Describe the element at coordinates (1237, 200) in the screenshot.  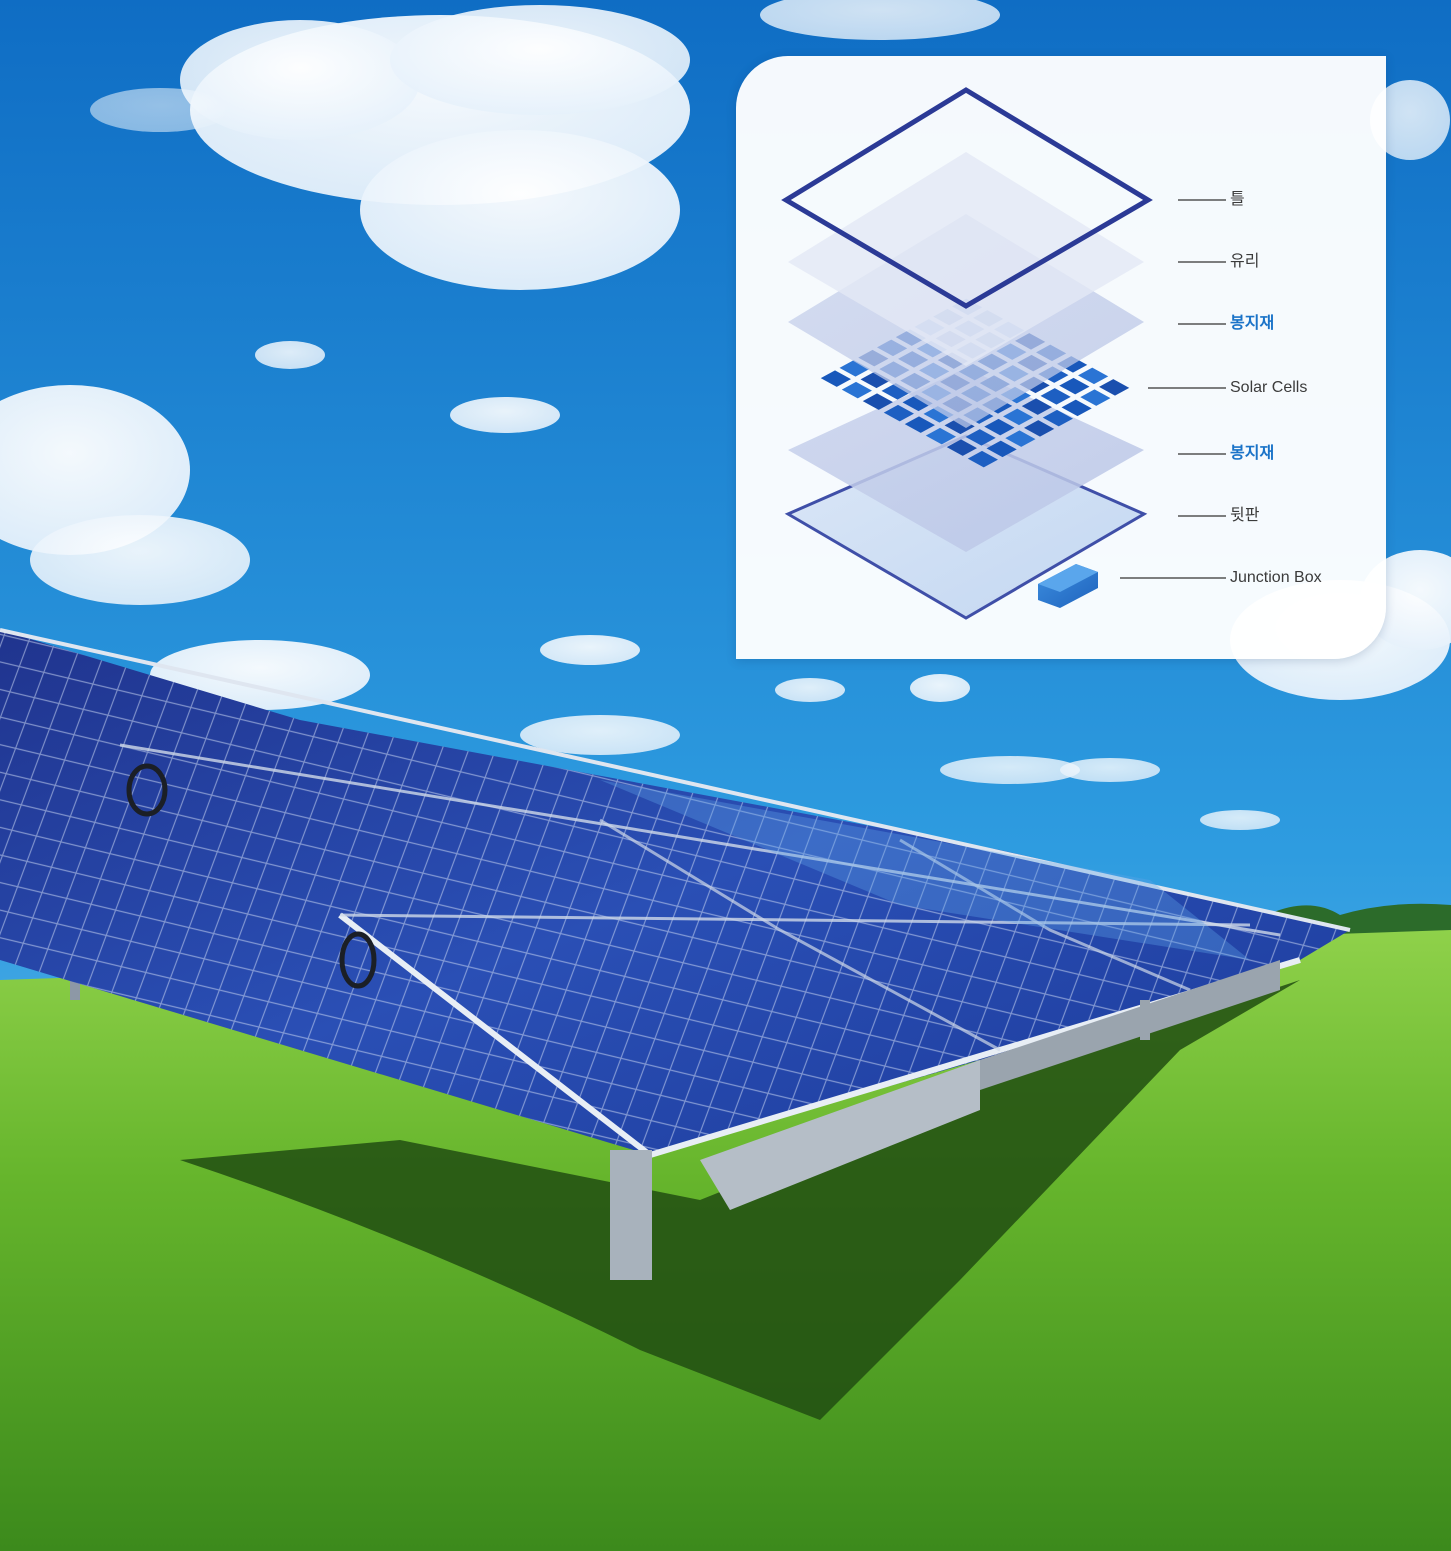
I see `label-frame: 틀` at that location.